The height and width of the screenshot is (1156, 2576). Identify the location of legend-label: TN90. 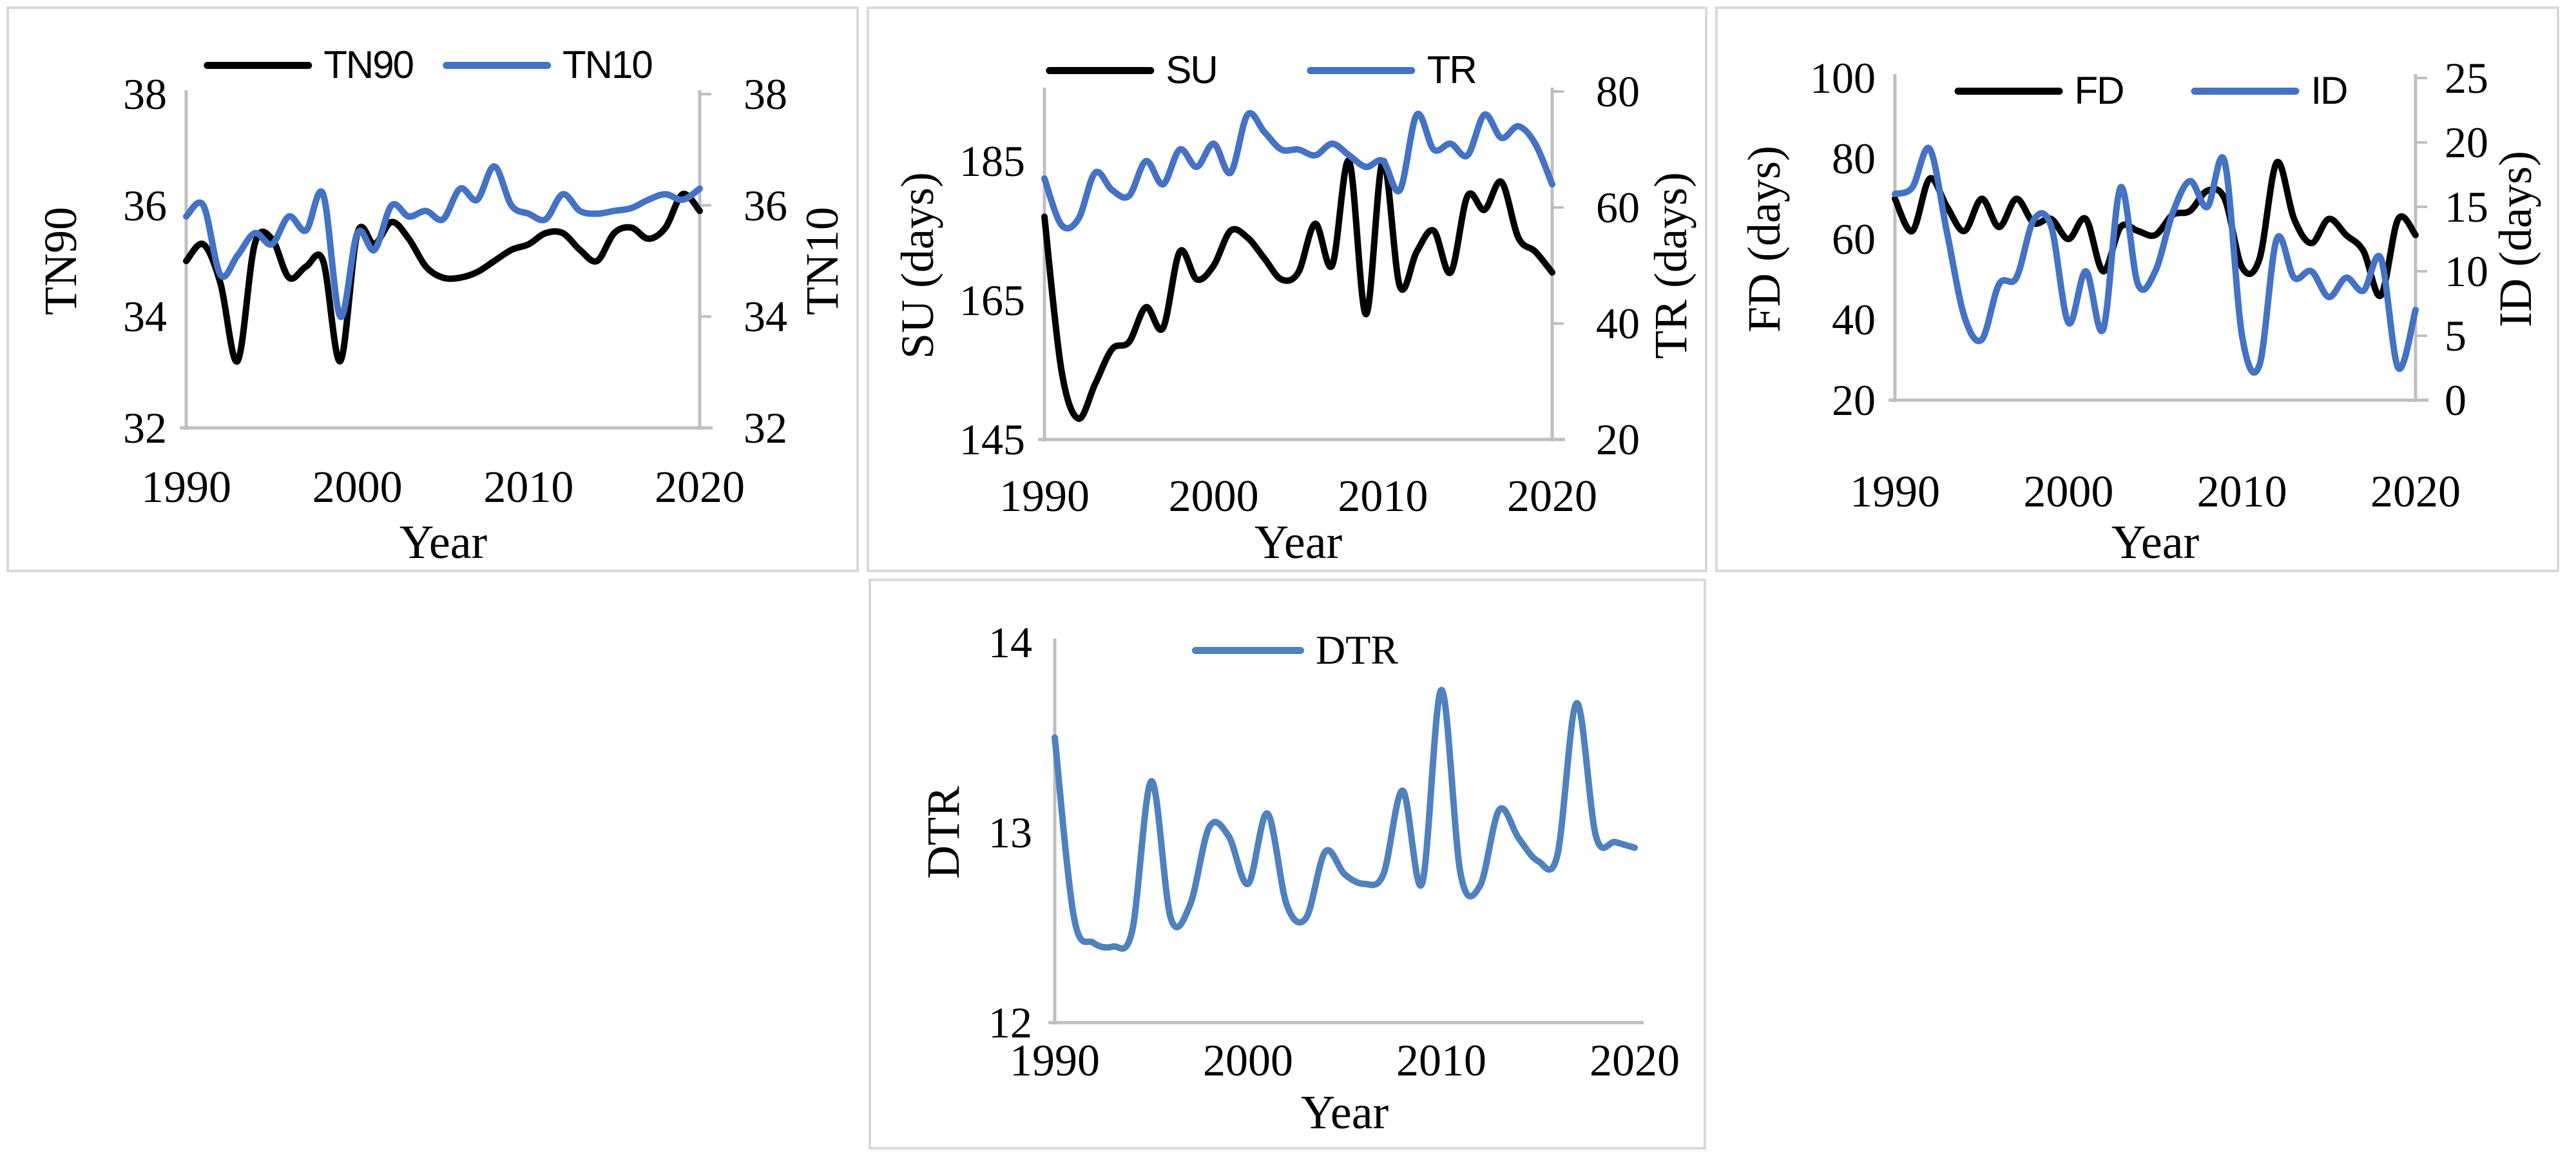
(368, 64).